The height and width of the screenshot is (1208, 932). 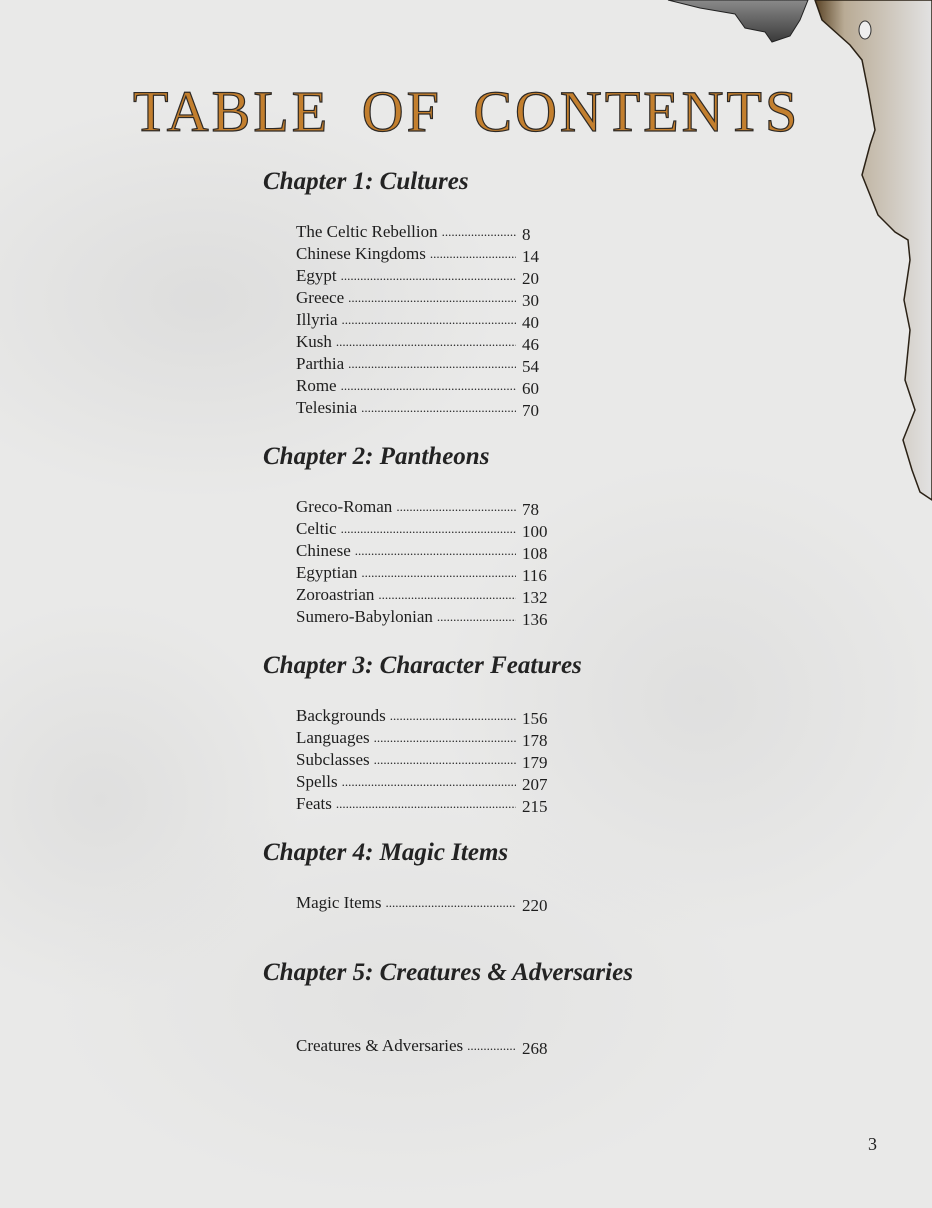 I want to click on entry-title: Egypt, so click(x=316, y=275).